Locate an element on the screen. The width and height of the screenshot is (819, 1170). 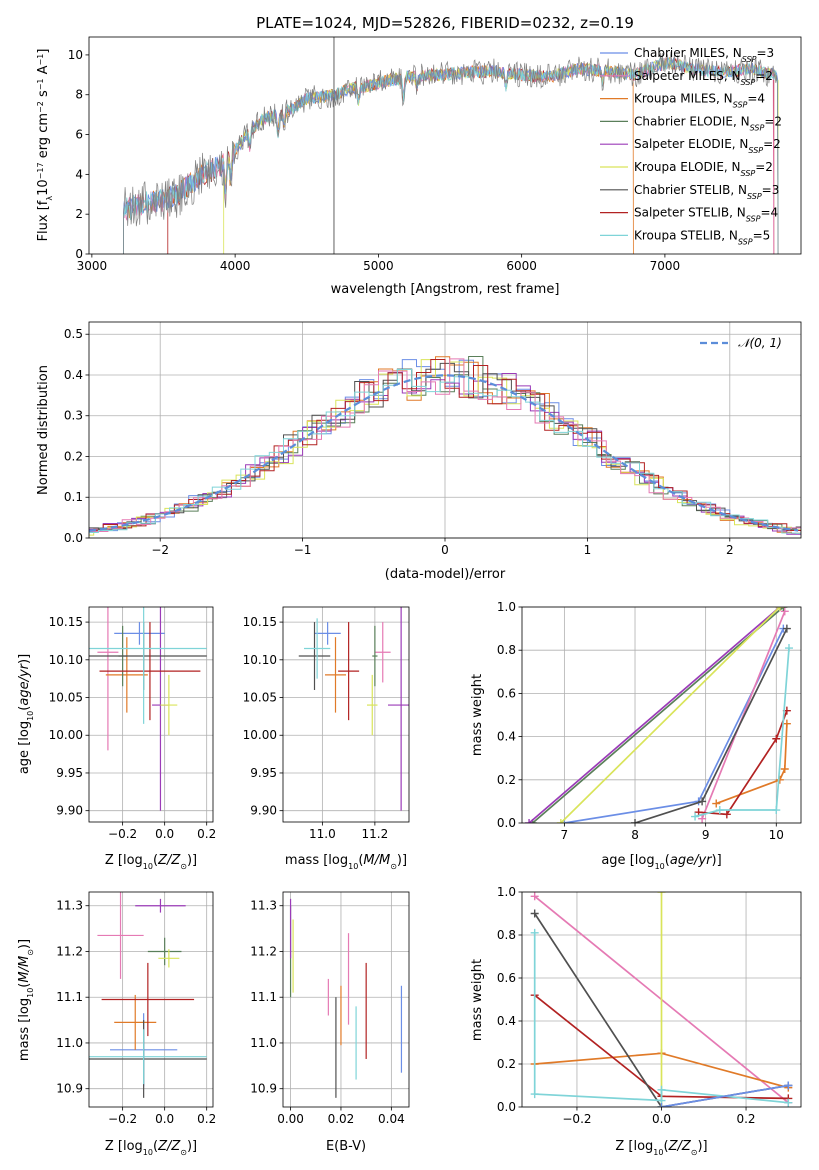
legend-label: Kroupa ELODIE, NSSP=2 is located at coordinates (703, 169).